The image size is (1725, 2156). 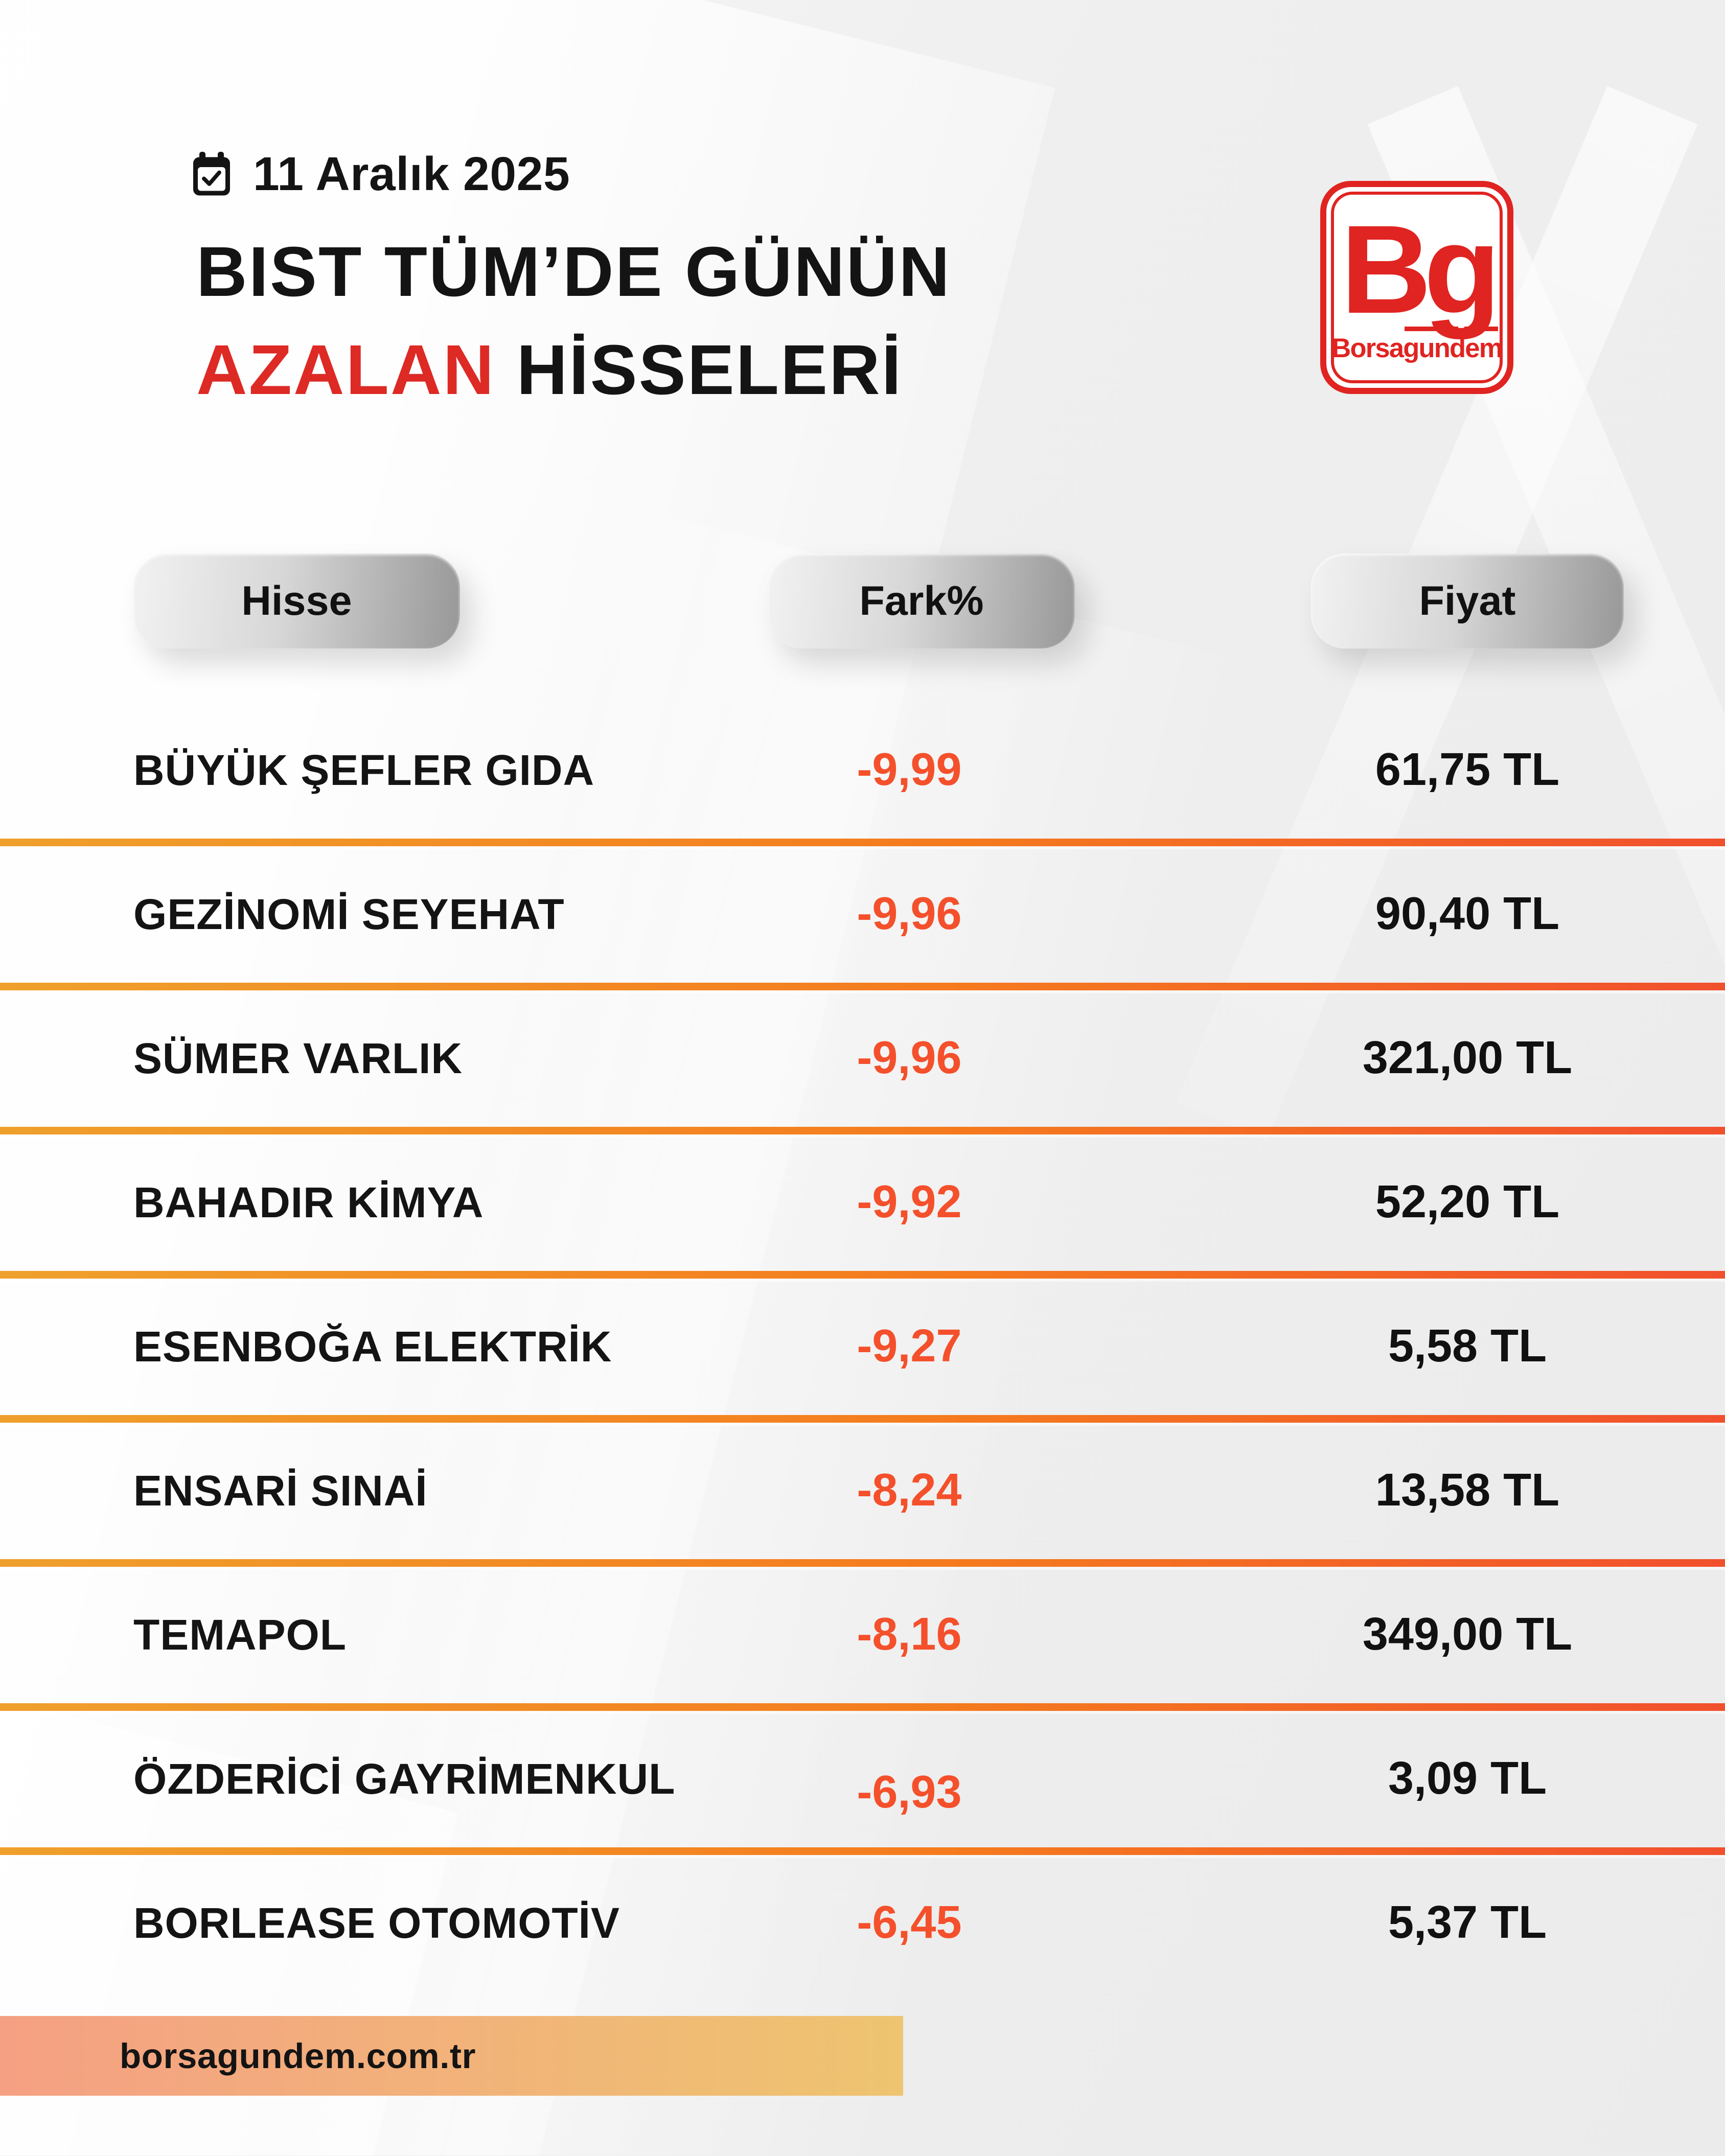 I want to click on change-percent: -6,93, so click(x=909, y=1792).